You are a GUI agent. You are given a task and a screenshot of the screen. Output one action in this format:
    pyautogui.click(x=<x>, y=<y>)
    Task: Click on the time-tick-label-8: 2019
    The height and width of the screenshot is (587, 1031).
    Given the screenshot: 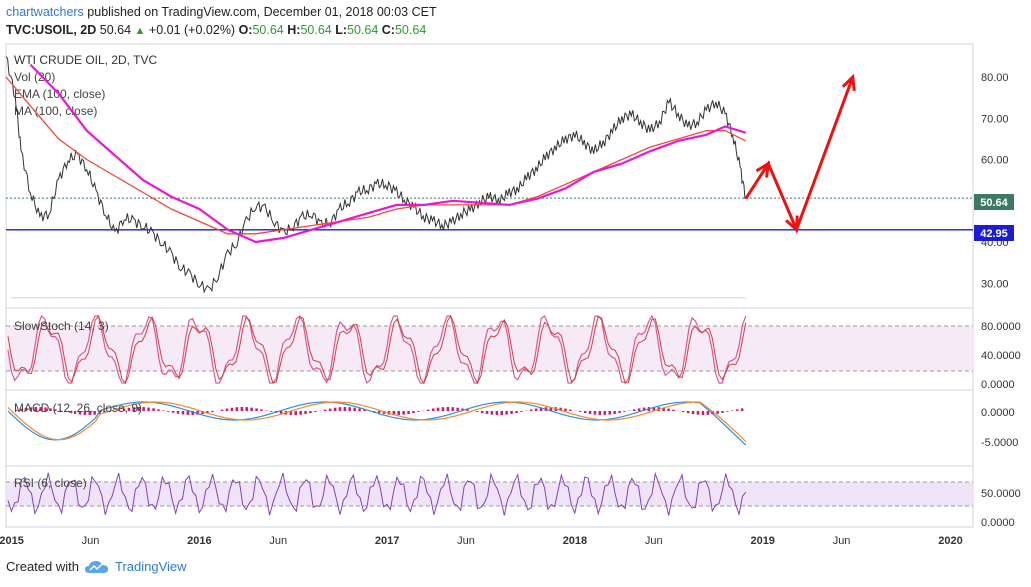 What is the action you would take?
    pyautogui.click(x=762, y=541)
    